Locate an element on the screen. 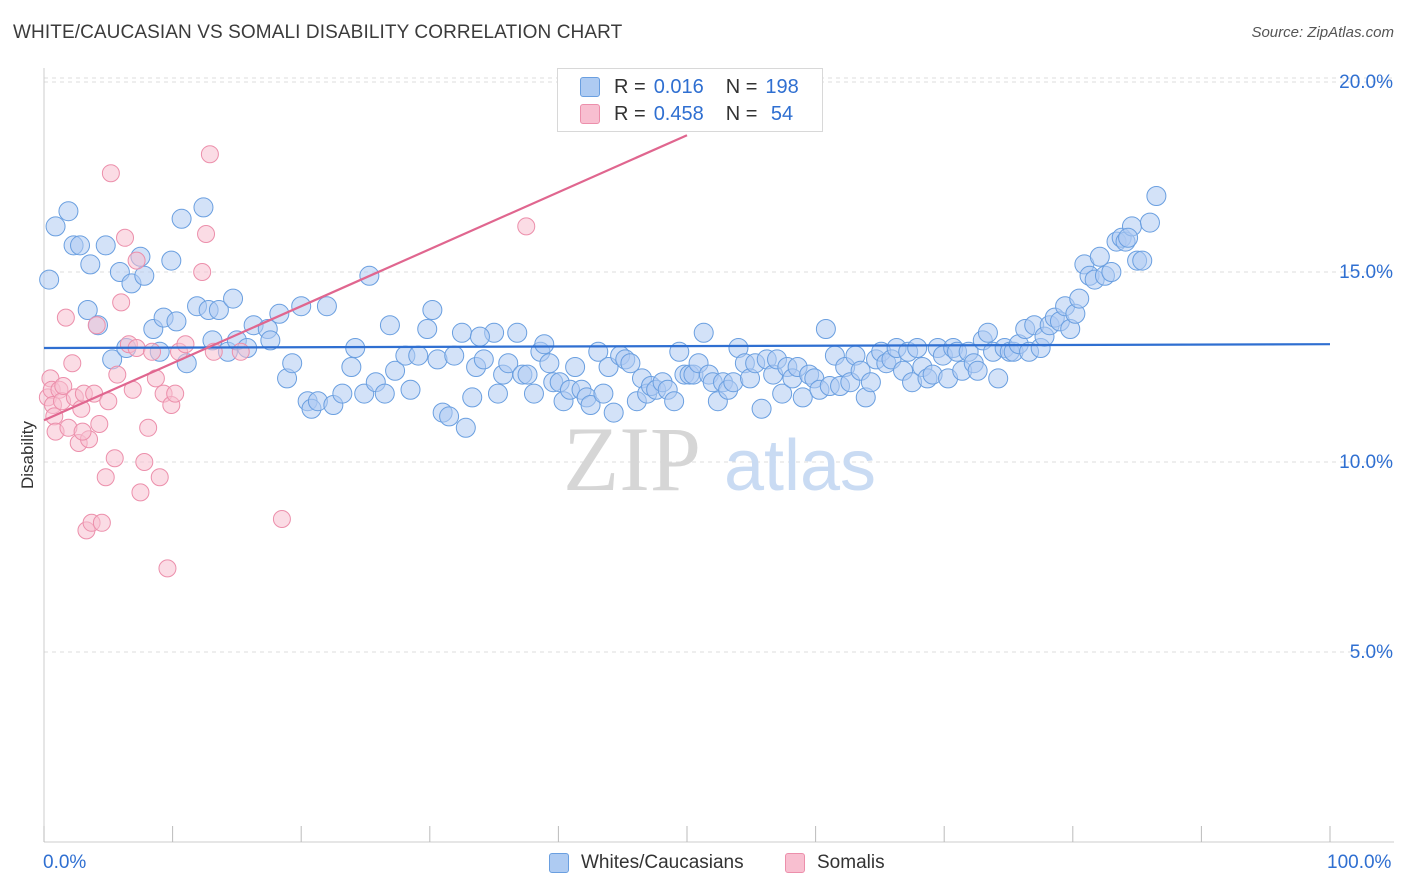 The image size is (1406, 892). stats-legend: R = 0.016 N = 198 R = 0.458 N = 54 is located at coordinates (690, 100).